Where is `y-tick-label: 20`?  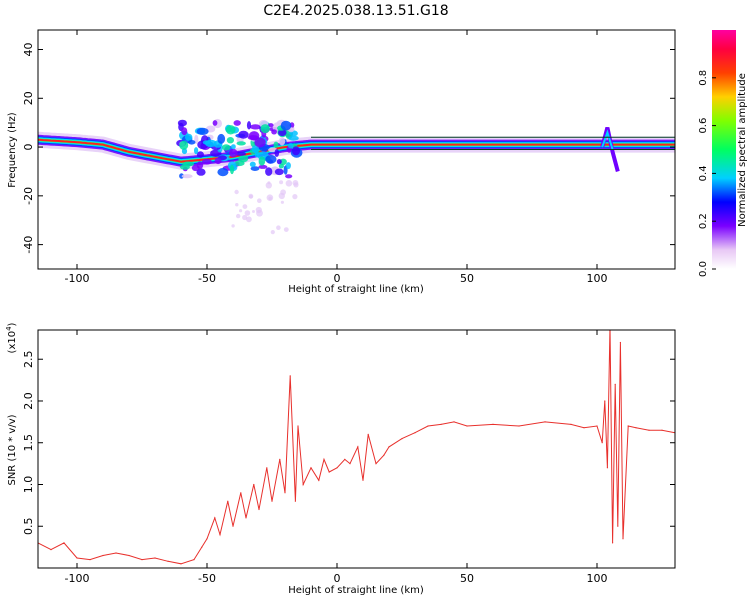
y-tick-label: 20 is located at coordinates (28, 98).